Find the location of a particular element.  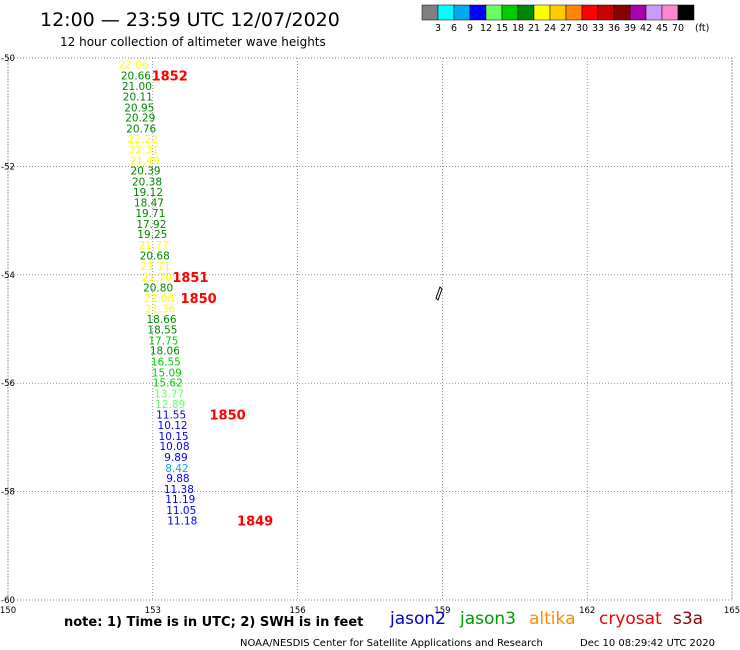

wave-height-value: 12.89 is located at coordinates (170, 405).